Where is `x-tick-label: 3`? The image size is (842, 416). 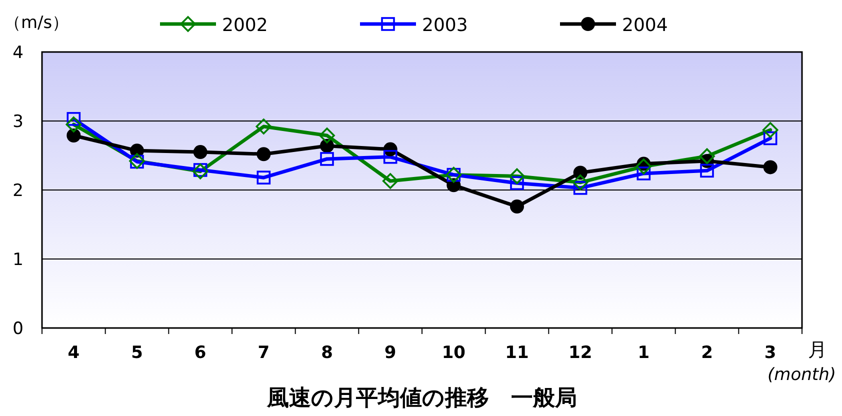
x-tick-label: 3 is located at coordinates (770, 353).